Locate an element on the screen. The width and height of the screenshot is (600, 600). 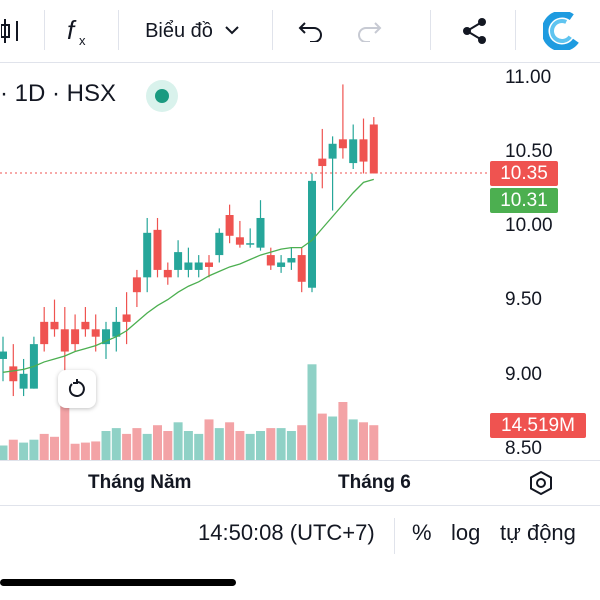
undo-icon is located at coordinates (310, 31).